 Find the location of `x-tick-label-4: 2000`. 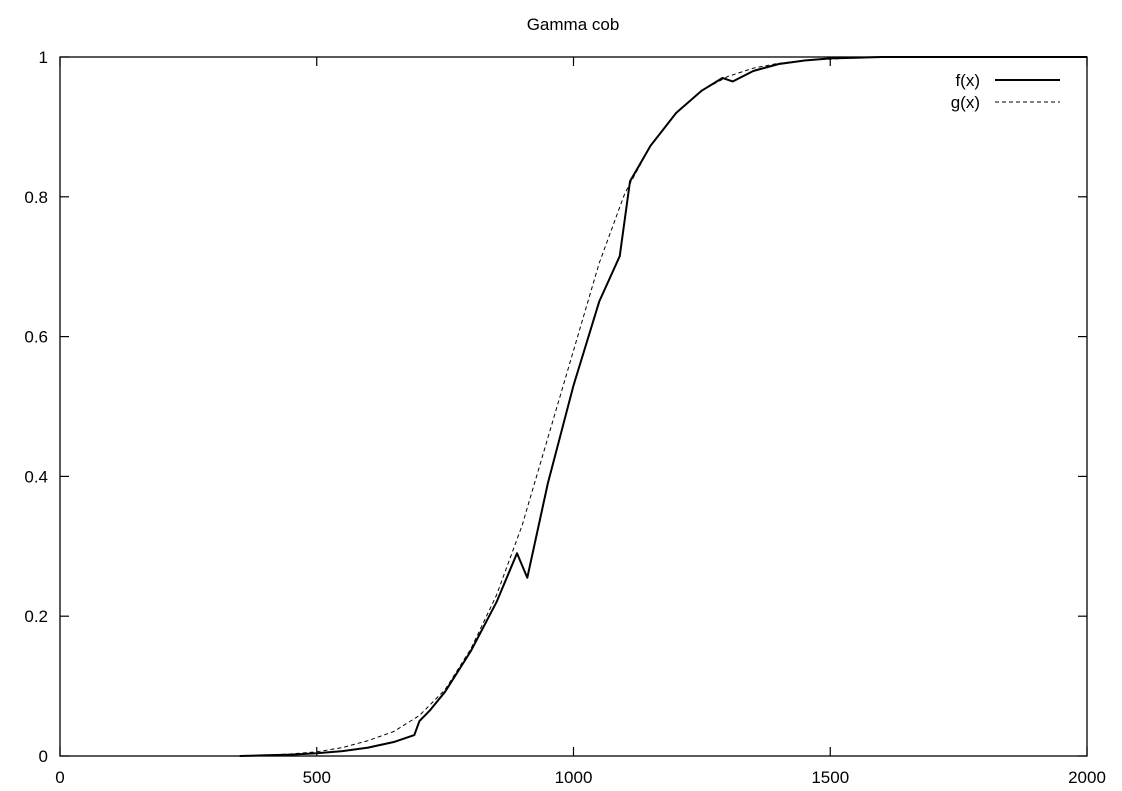

x-tick-label-4: 2000 is located at coordinates (1087, 777).